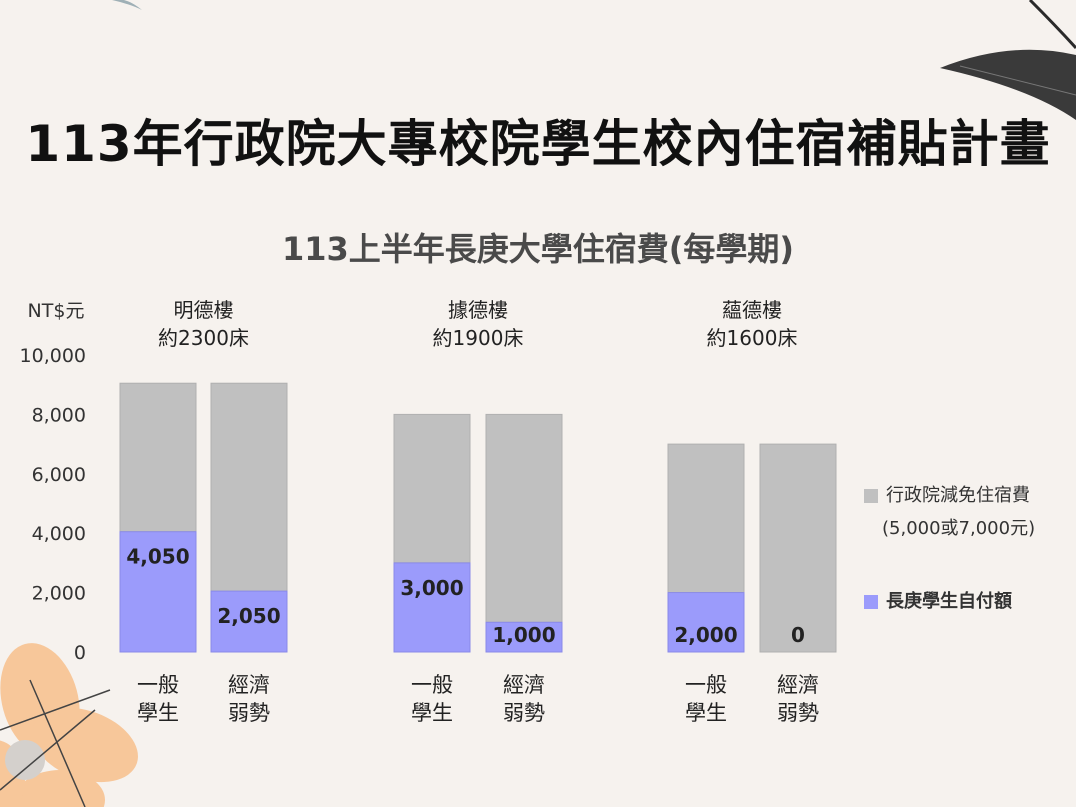 Image resolution: width=1076 pixels, height=807 pixels. What do you see at coordinates (478, 338) in the screenshot?
I see `group-beds-label: 約1900床` at bounding box center [478, 338].